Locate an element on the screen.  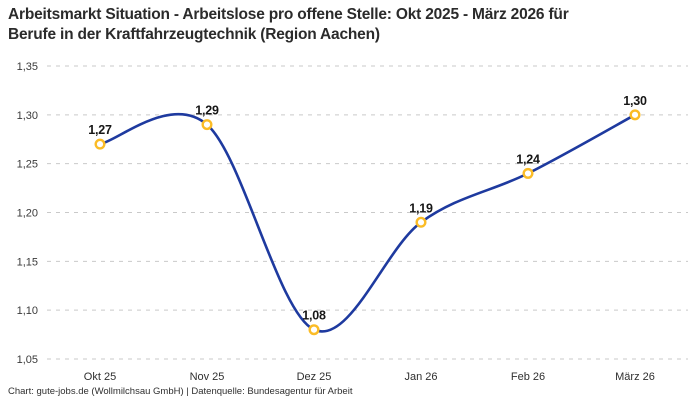
y-tick-label: 1,05 is located at coordinates (27, 360).